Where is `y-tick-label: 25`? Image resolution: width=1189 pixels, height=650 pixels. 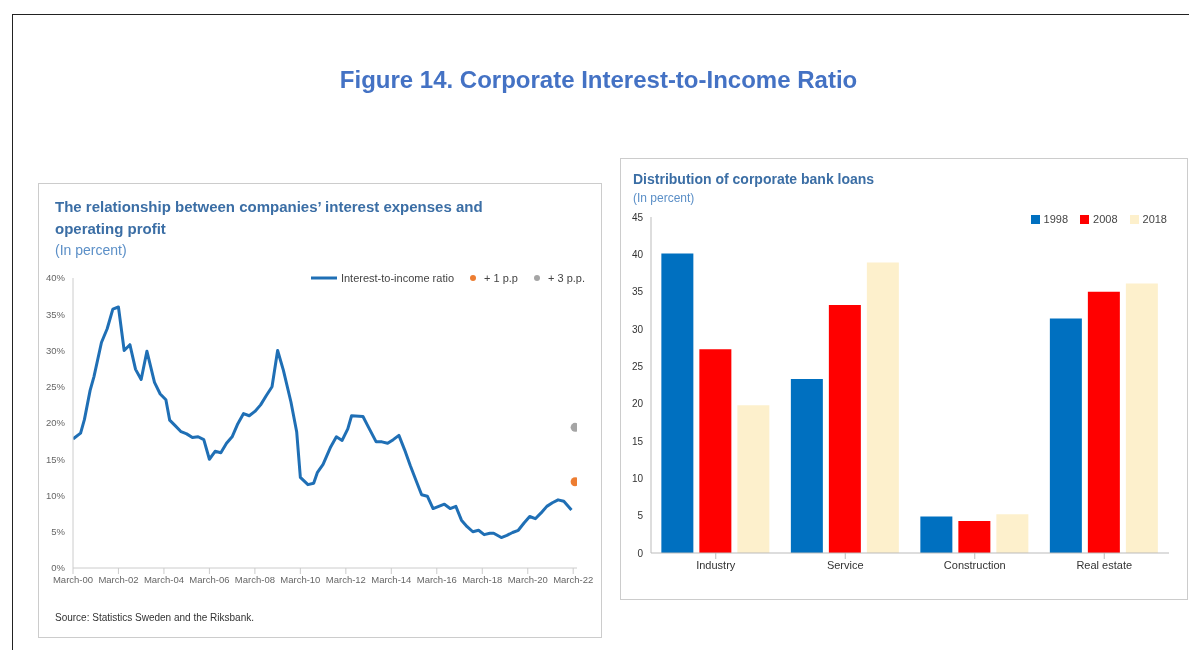
y-tick-label: 25 is located at coordinates (637, 366).